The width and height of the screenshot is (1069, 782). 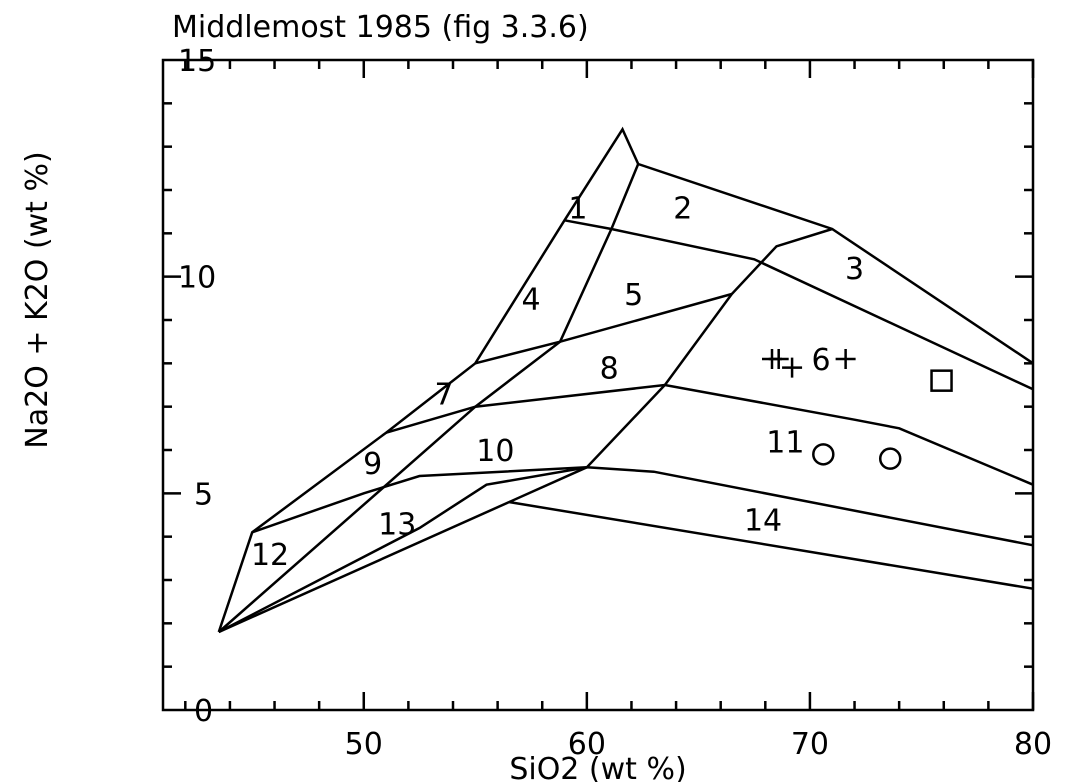 I want to click on y-tick-label: 10, so click(x=197, y=278).